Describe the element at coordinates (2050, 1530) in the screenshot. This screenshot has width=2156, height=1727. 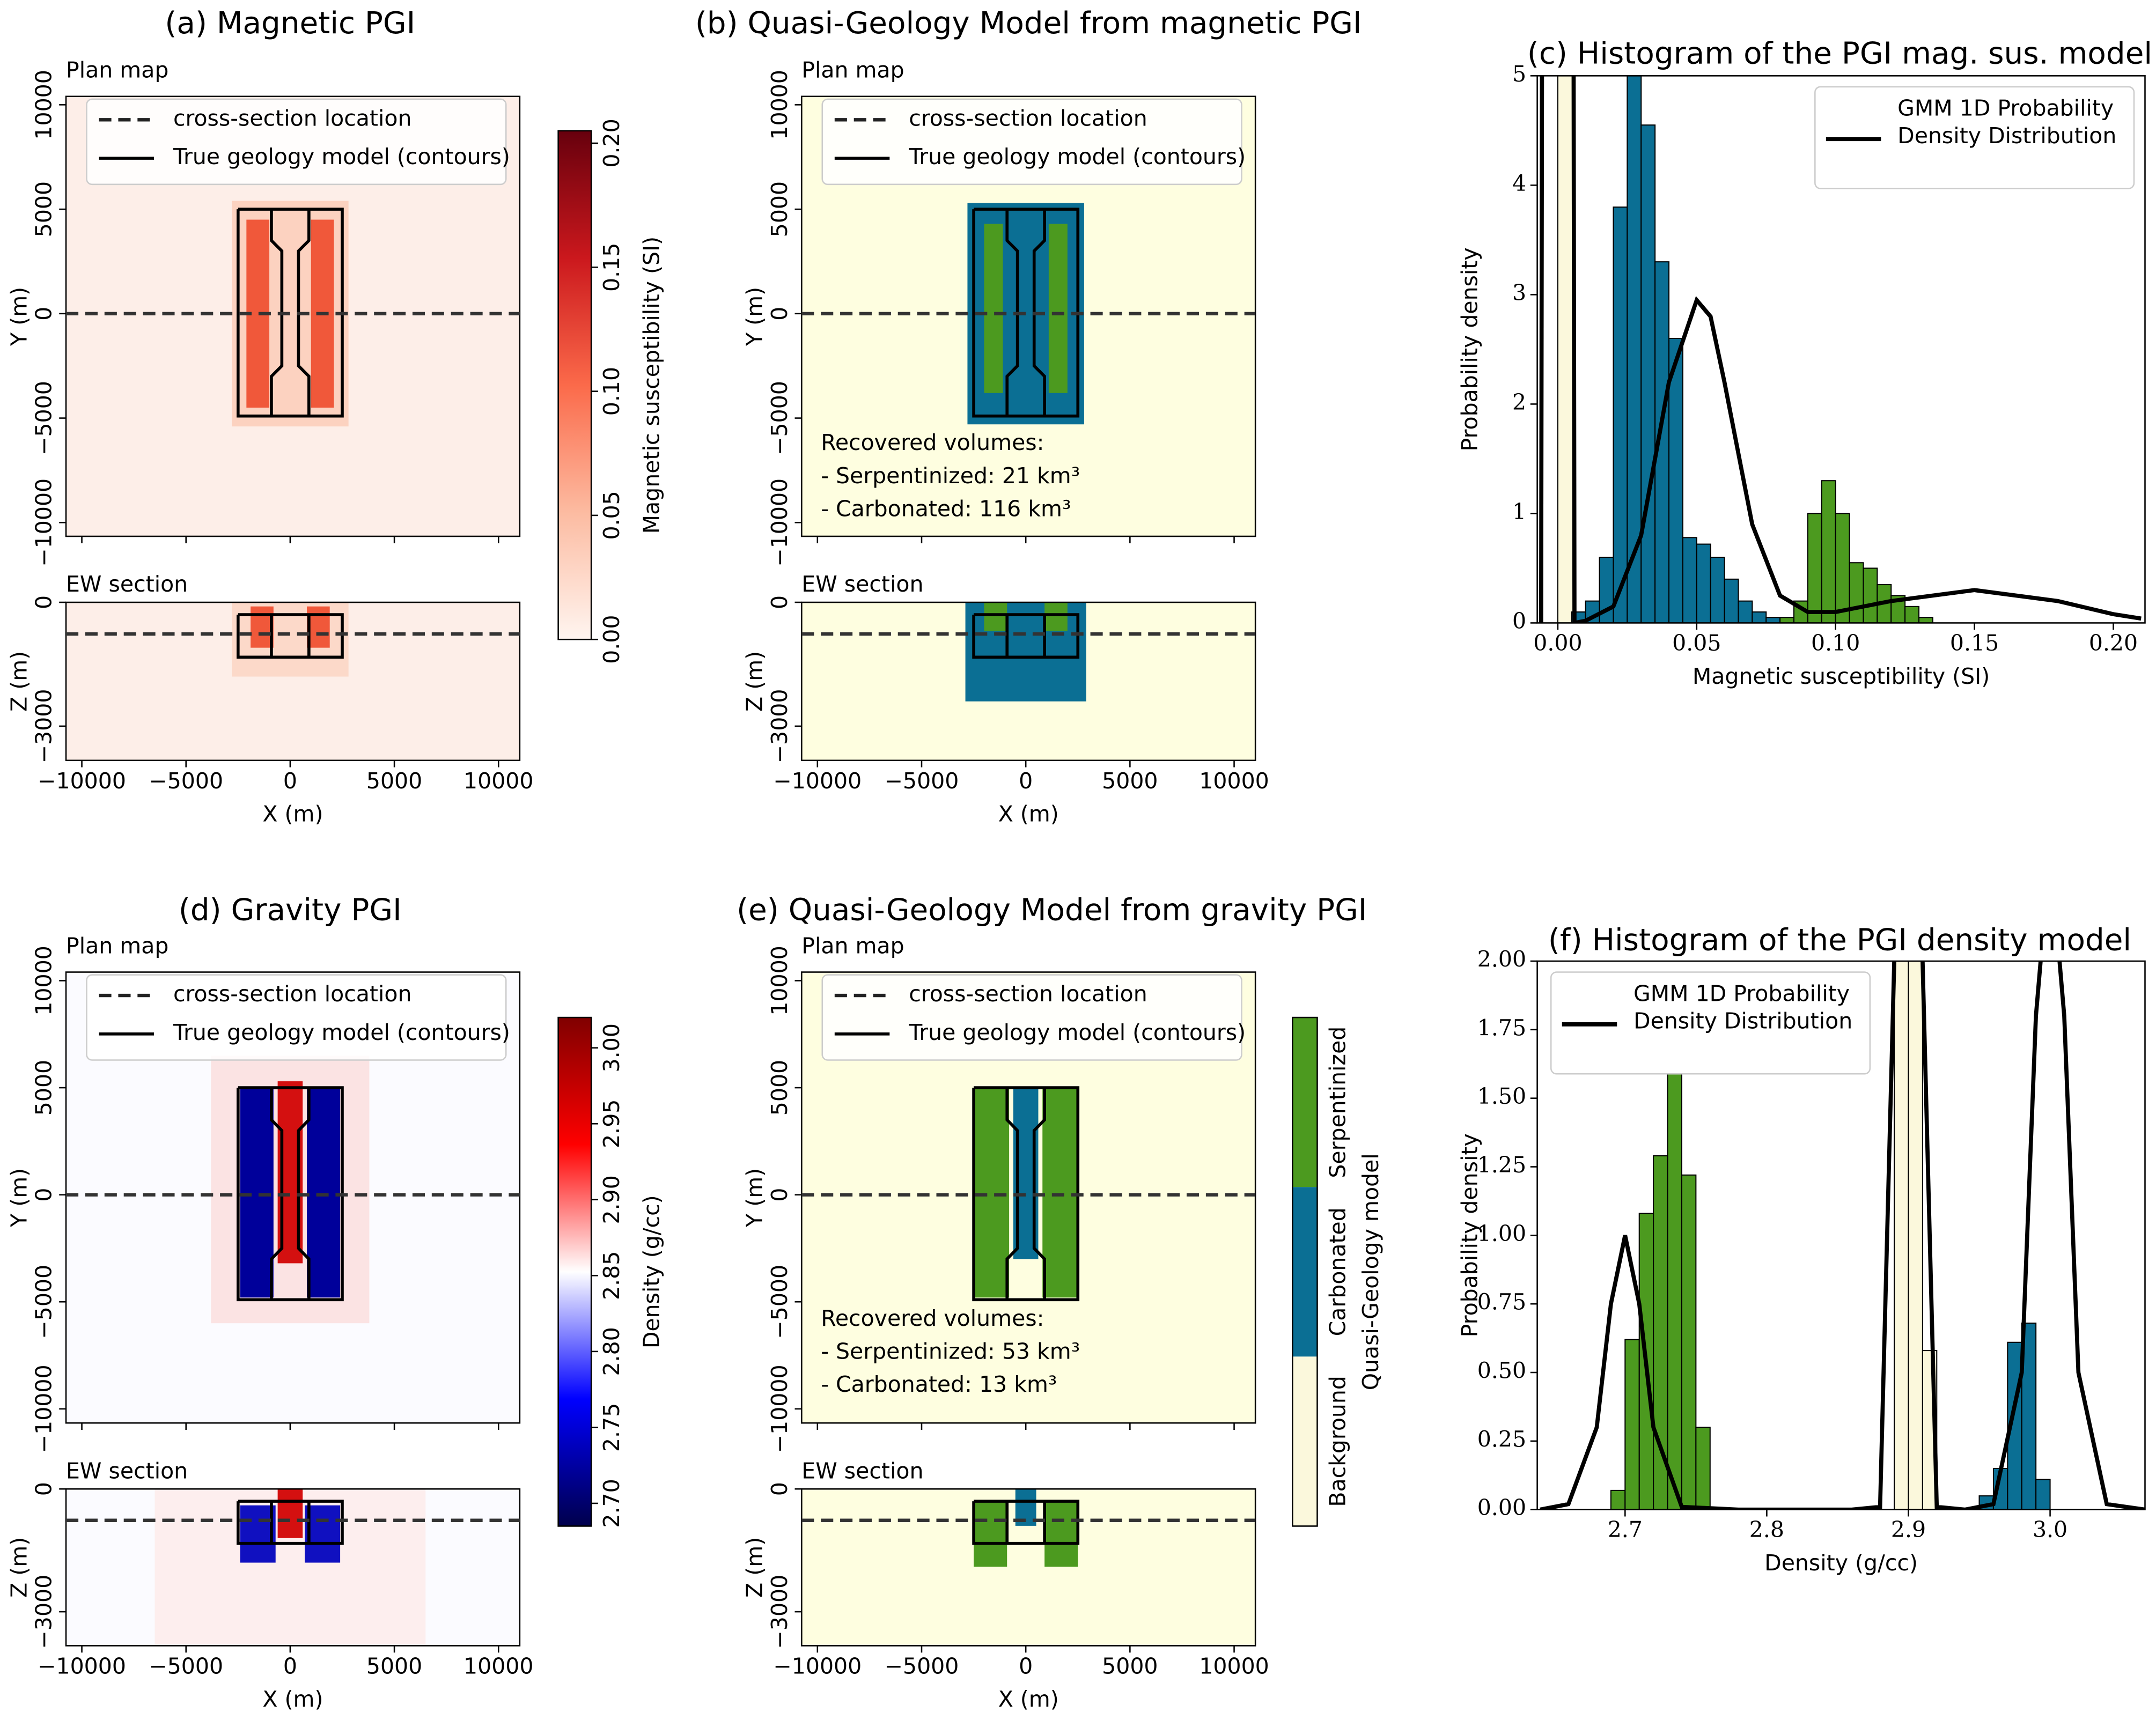
I see `x-tick-label: 3.0` at that location.